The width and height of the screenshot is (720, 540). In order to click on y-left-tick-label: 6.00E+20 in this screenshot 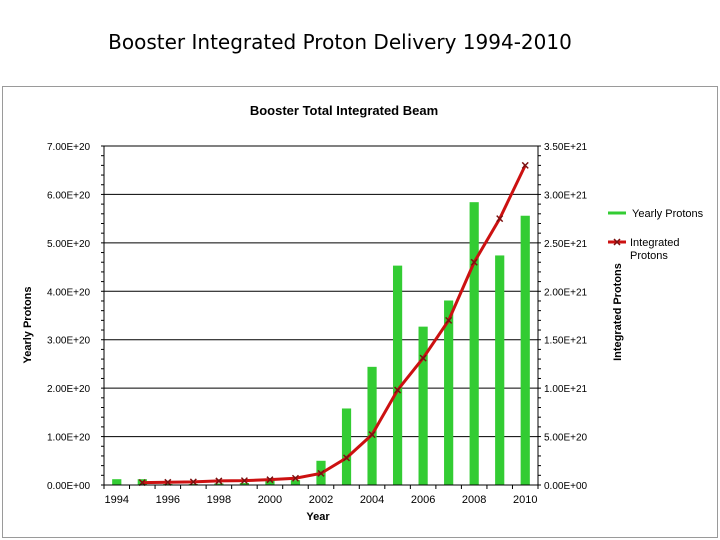, I will do `click(69, 195)`.